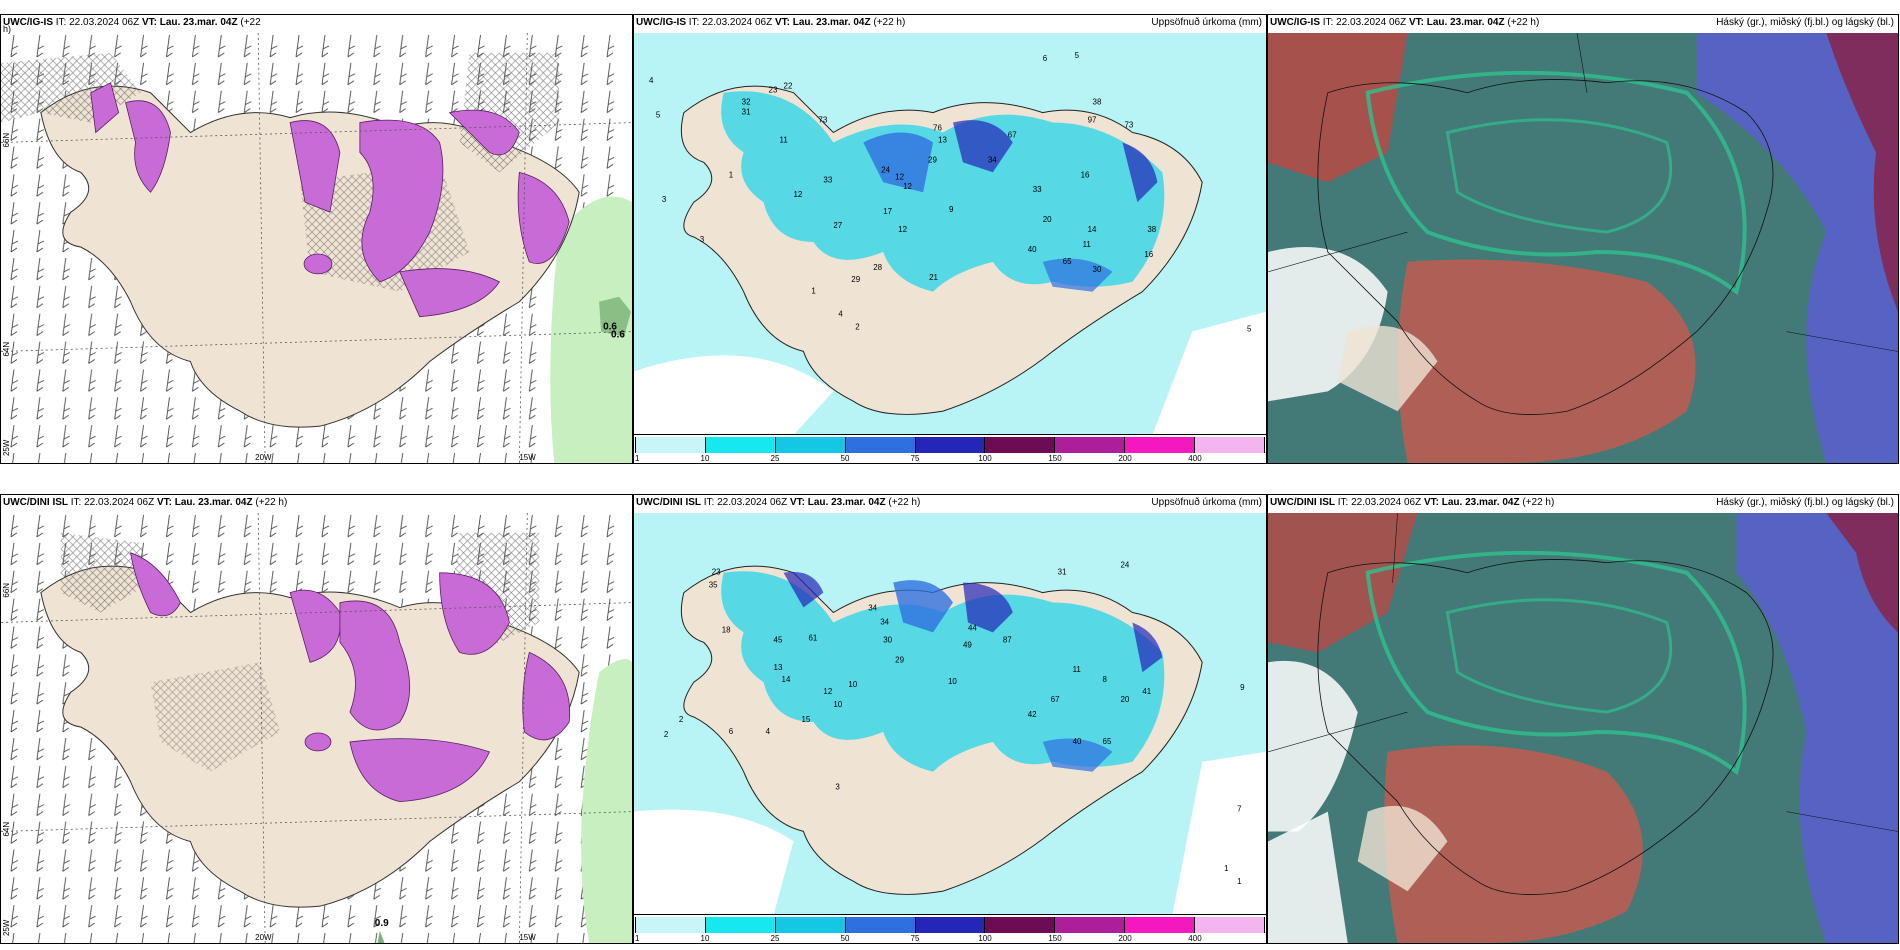 This screenshot has width=1900, height=950. Describe the element at coordinates (775, 938) in the screenshot. I see `colorbar-label: 25` at that location.